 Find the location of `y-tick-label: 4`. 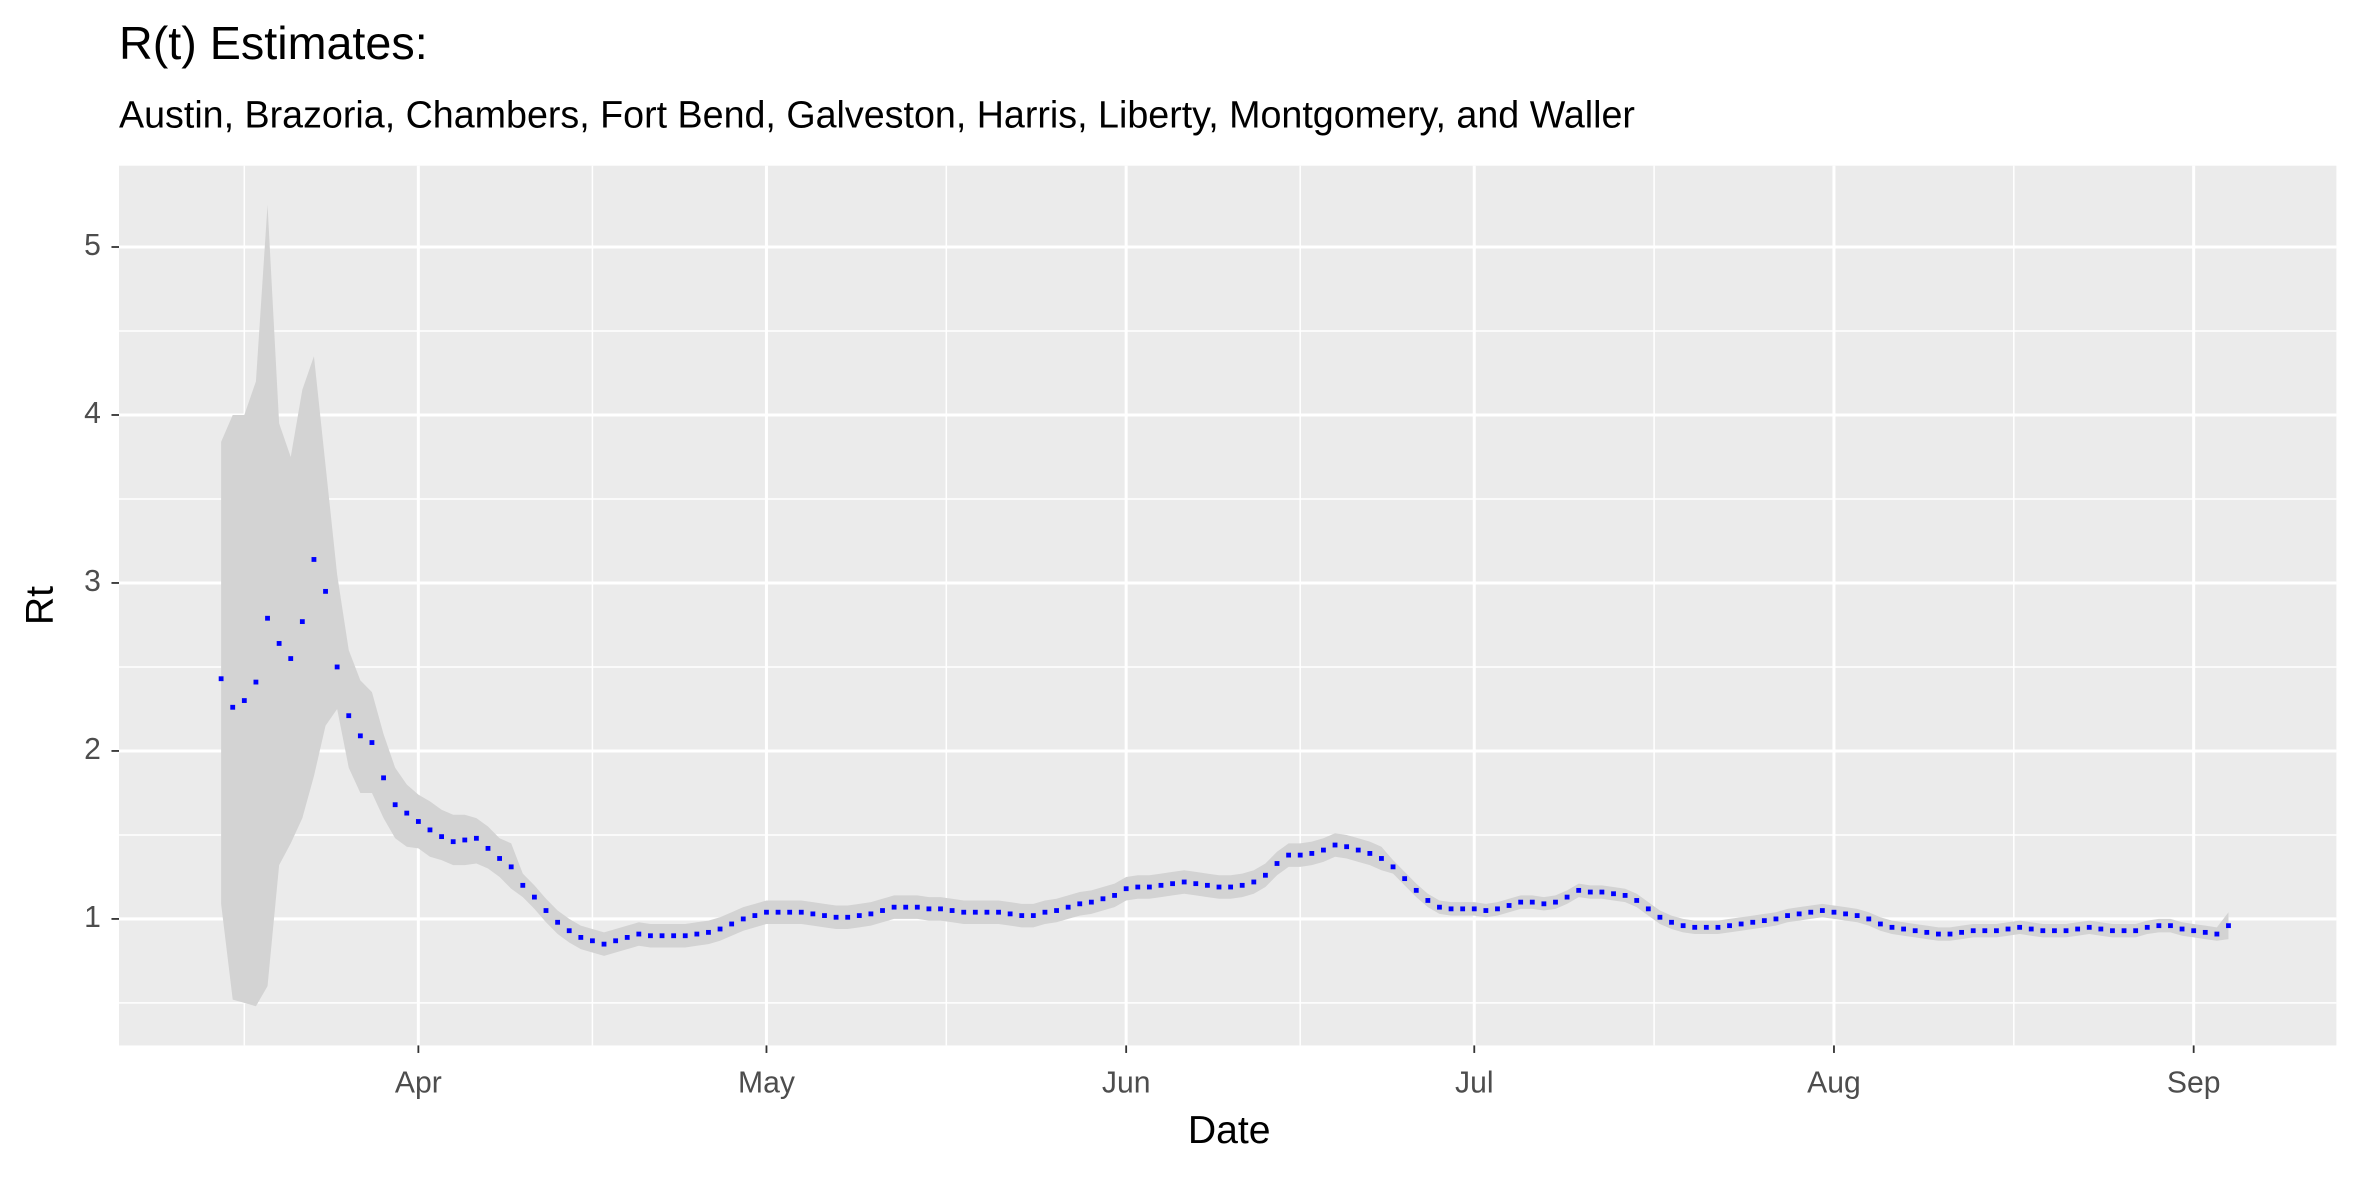

y-tick-label: 4 is located at coordinates (92, 413).